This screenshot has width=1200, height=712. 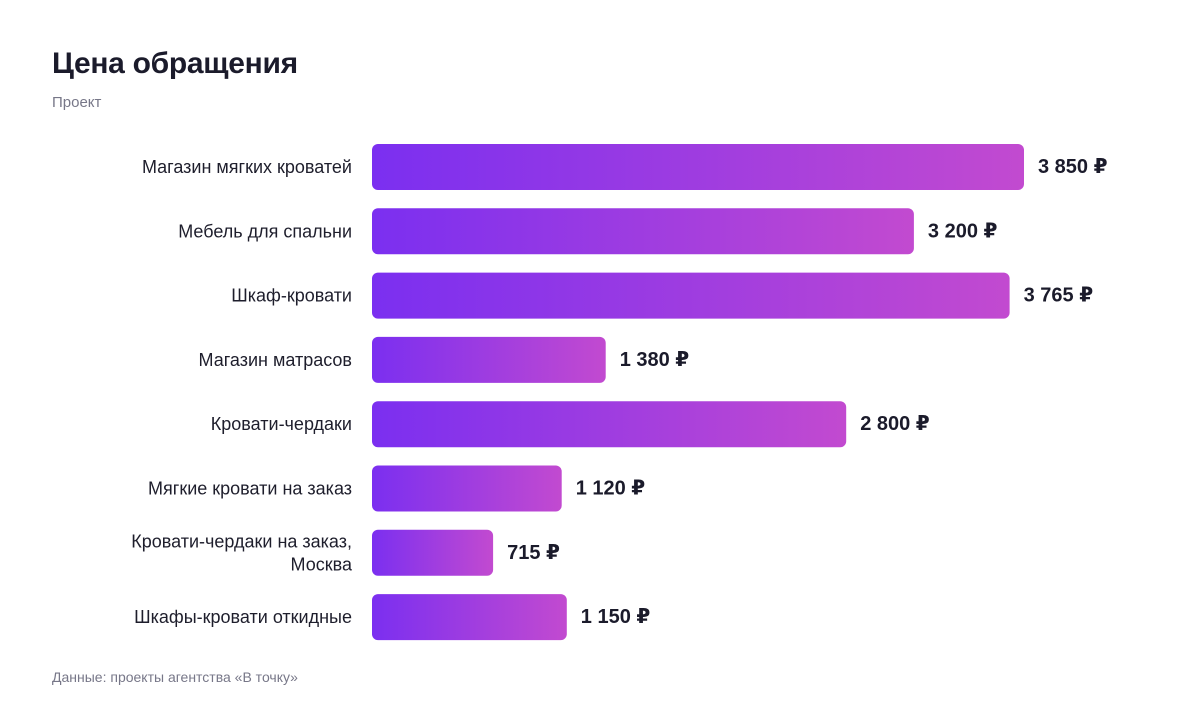 What do you see at coordinates (77, 102) in the screenshot?
I see `chart-subtitle: Проект` at bounding box center [77, 102].